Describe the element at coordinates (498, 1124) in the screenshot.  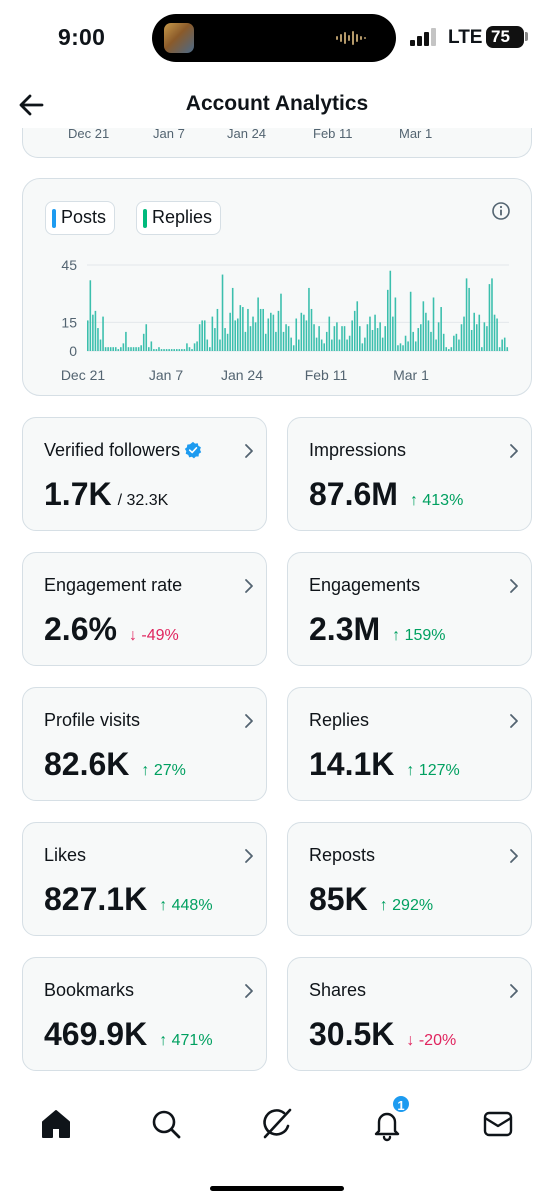
I see `messages-icon` at that location.